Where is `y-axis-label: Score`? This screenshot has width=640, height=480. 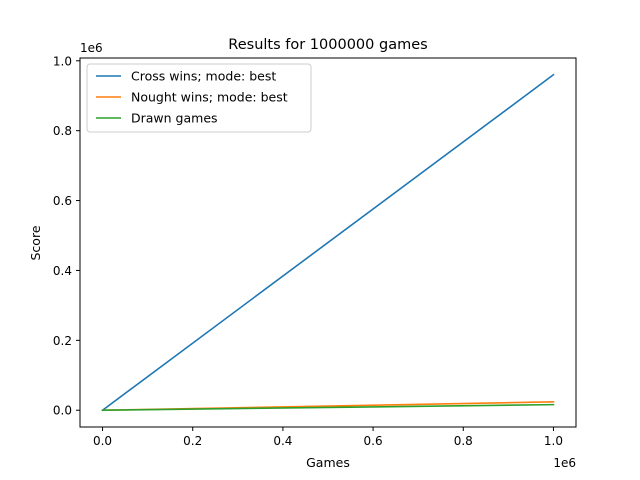
y-axis-label: Score is located at coordinates (35, 242).